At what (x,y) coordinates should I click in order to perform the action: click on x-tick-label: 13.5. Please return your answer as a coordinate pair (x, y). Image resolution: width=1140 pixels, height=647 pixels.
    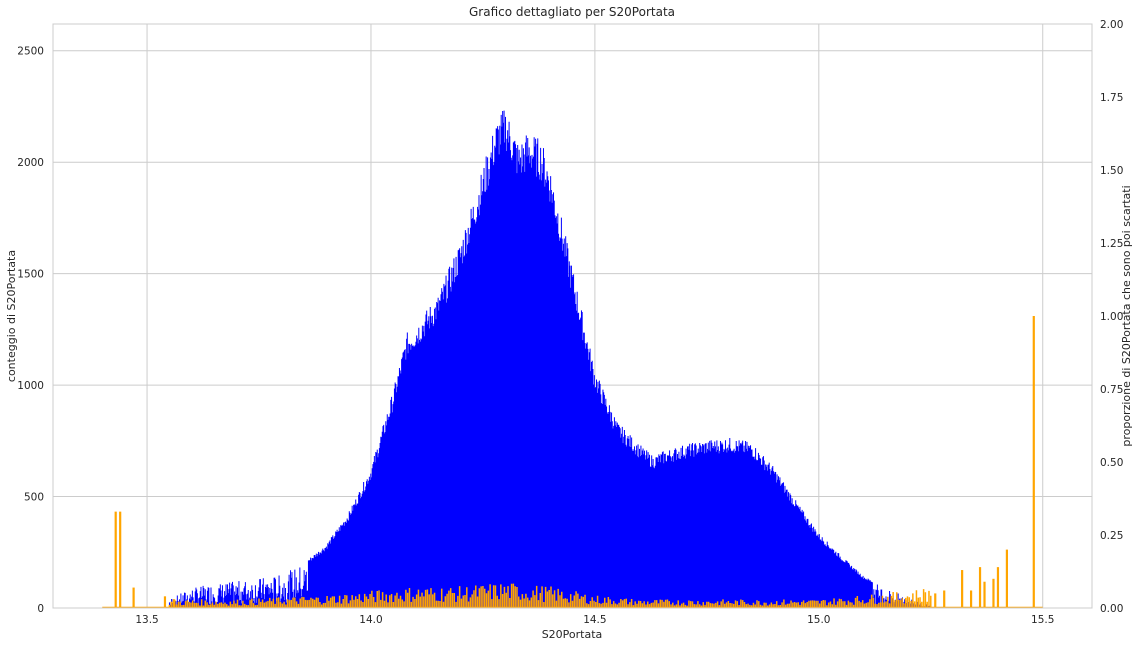
    Looking at the image, I should click on (146, 620).